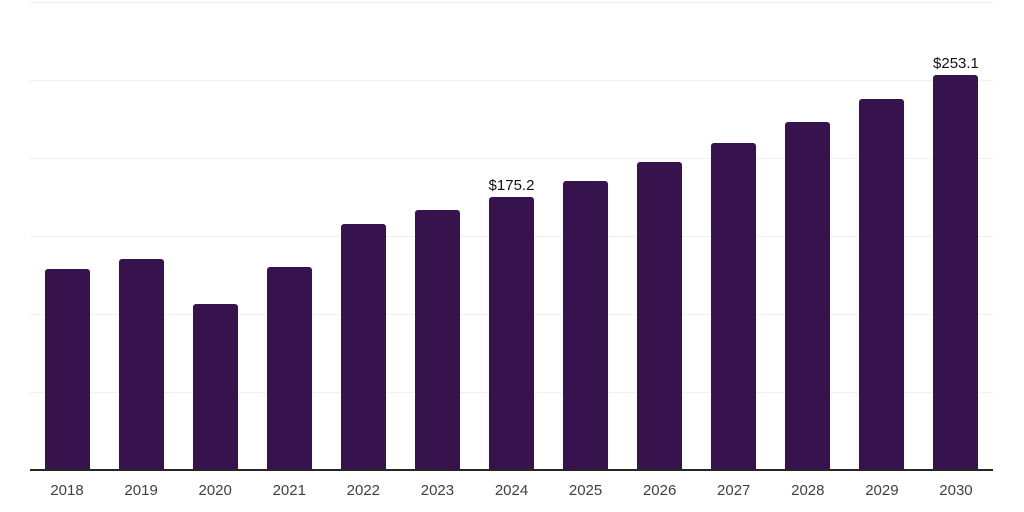  Describe the element at coordinates (734, 490) in the screenshot. I see `x-tick-label-2027: 2027` at that location.